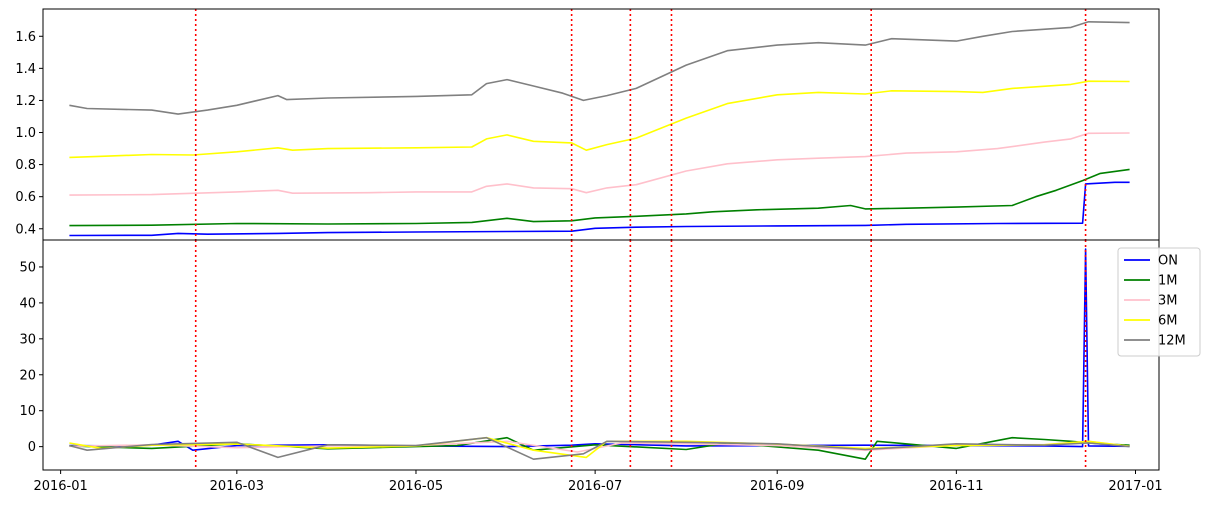 The height and width of the screenshot is (505, 1214). Describe the element at coordinates (777, 486) in the screenshot. I see `x-tick-label: 2016-09` at that location.